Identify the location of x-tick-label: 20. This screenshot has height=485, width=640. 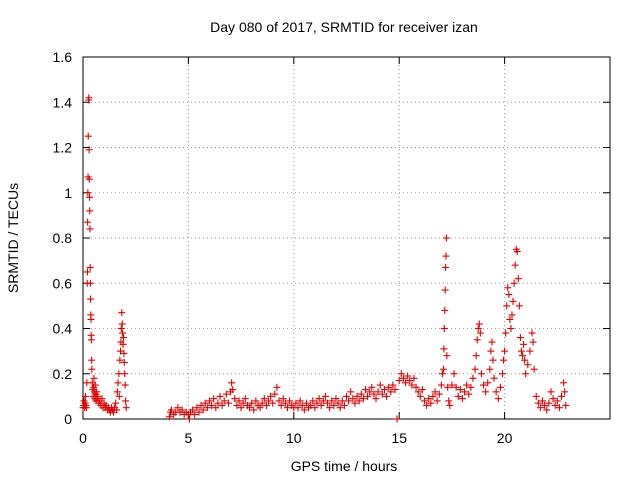
(505, 438).